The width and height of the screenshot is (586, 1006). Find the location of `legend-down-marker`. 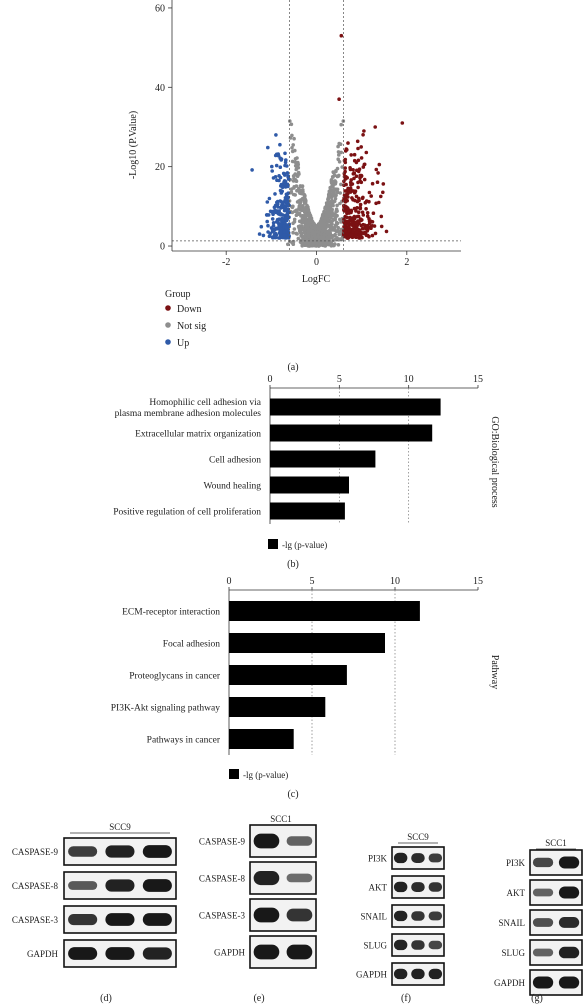

legend-down-marker is located at coordinates (168, 308).